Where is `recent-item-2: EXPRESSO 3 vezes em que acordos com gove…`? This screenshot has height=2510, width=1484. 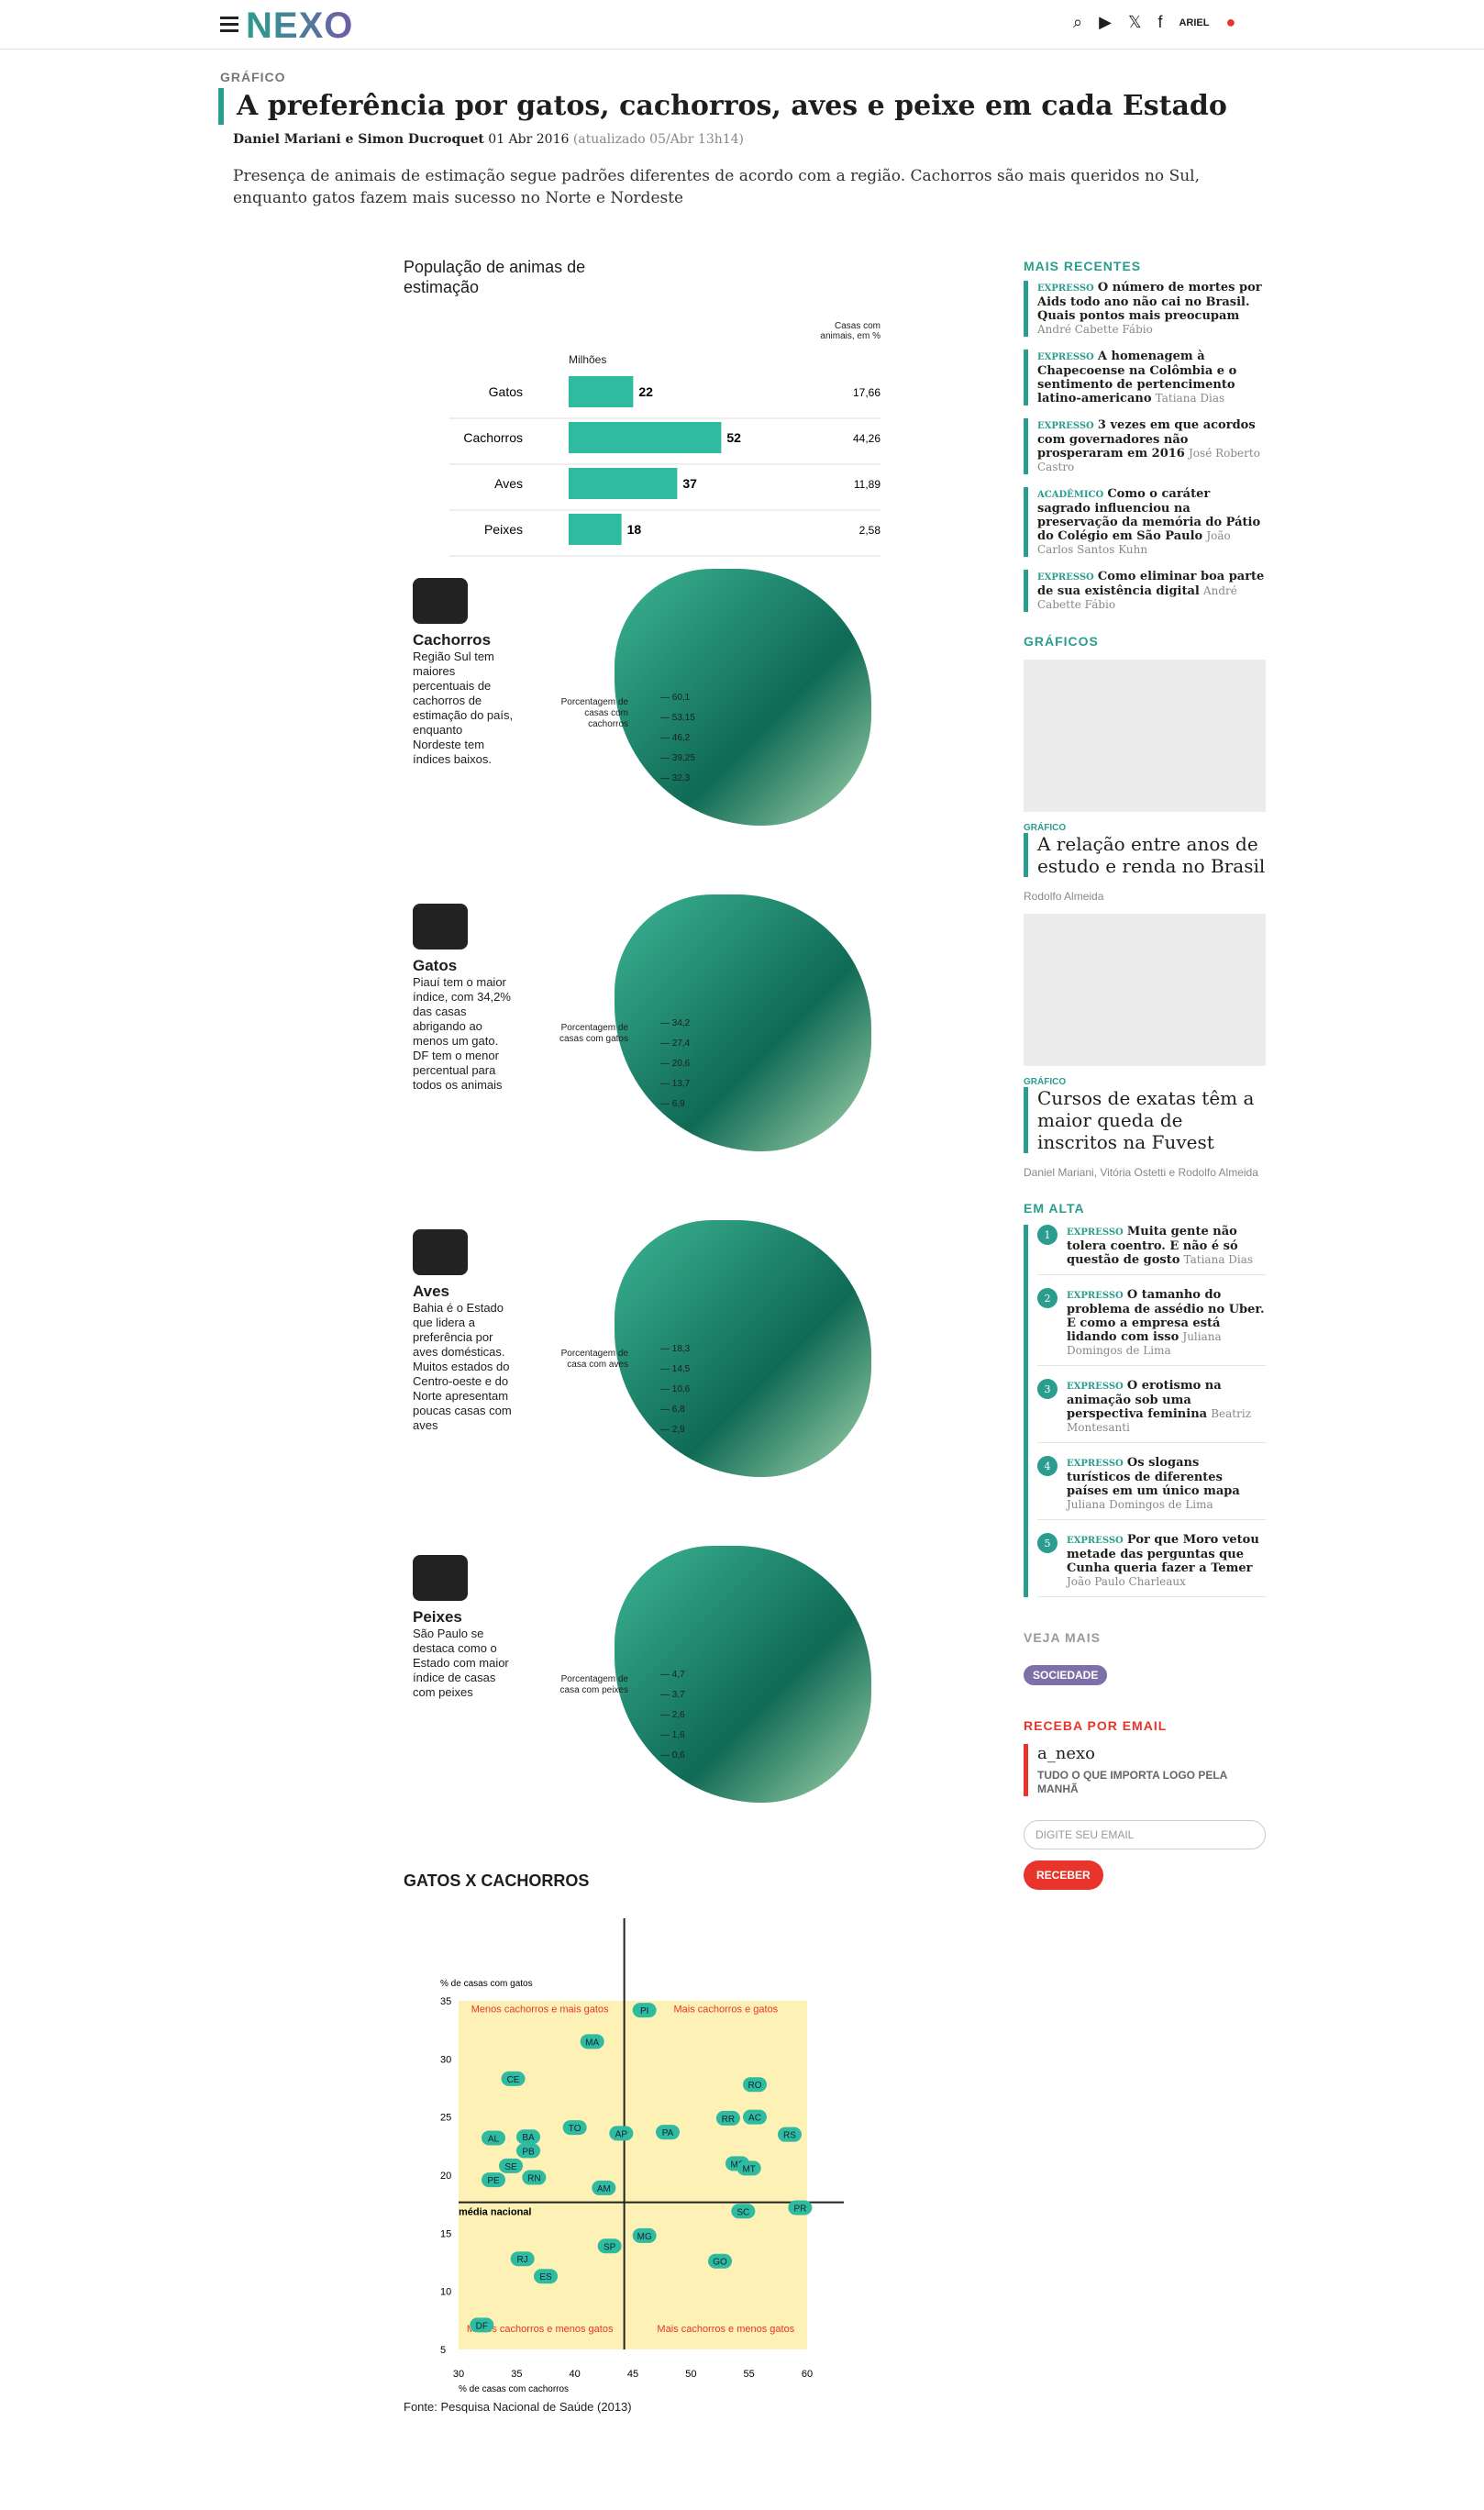
recent-item-2: EXPRESSO 3 vezes em que acordos com gove… is located at coordinates (1145, 446).